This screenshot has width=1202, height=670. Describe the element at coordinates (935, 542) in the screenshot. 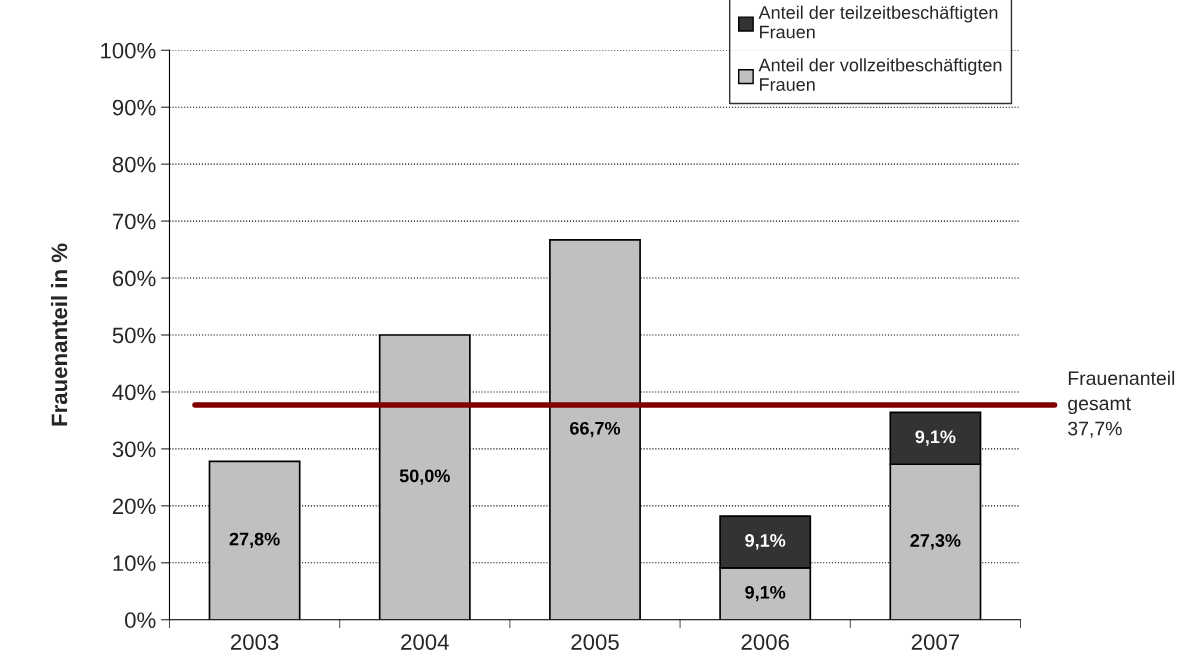

I see `data-label: 27,3%` at that location.